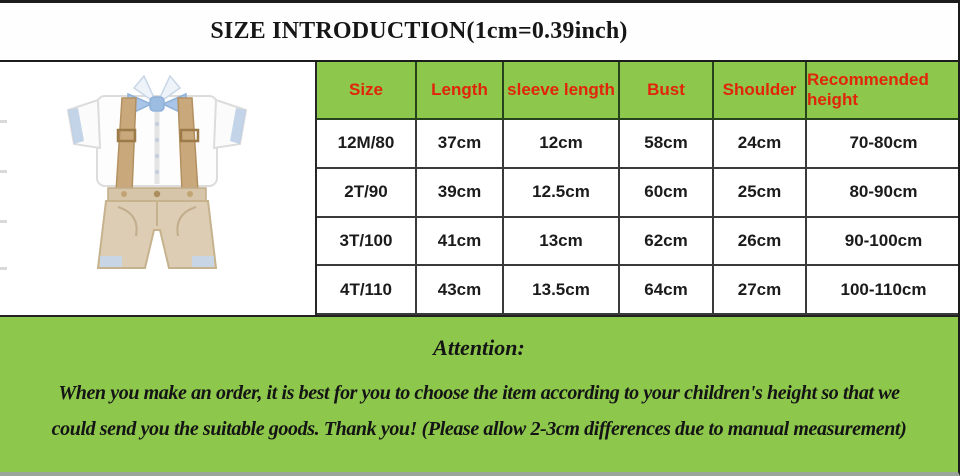 Image resolution: width=960 pixels, height=476 pixels. What do you see at coordinates (460, 193) in the screenshot?
I see `table-cell: 39cm` at bounding box center [460, 193].